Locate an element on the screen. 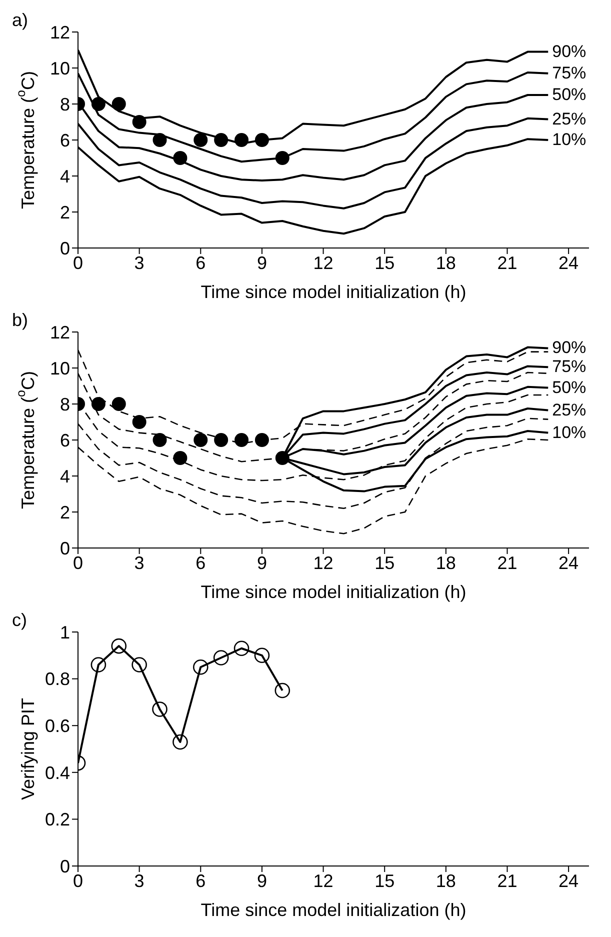  y-tick-label: 1 is located at coordinates (65, 632).